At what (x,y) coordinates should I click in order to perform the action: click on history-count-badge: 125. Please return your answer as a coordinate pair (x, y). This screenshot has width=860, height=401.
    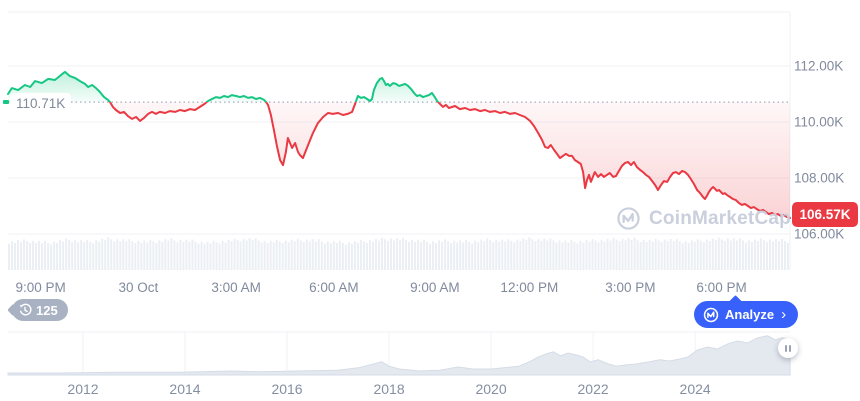
    Looking at the image, I should click on (40, 310).